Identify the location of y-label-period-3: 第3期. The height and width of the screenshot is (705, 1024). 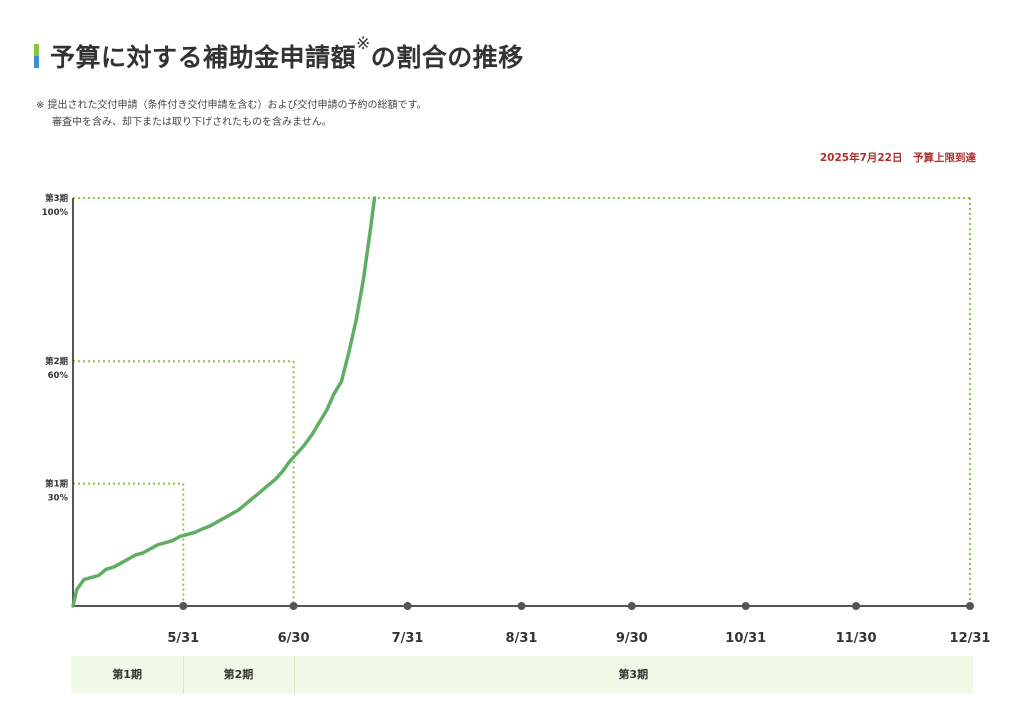
(56, 198).